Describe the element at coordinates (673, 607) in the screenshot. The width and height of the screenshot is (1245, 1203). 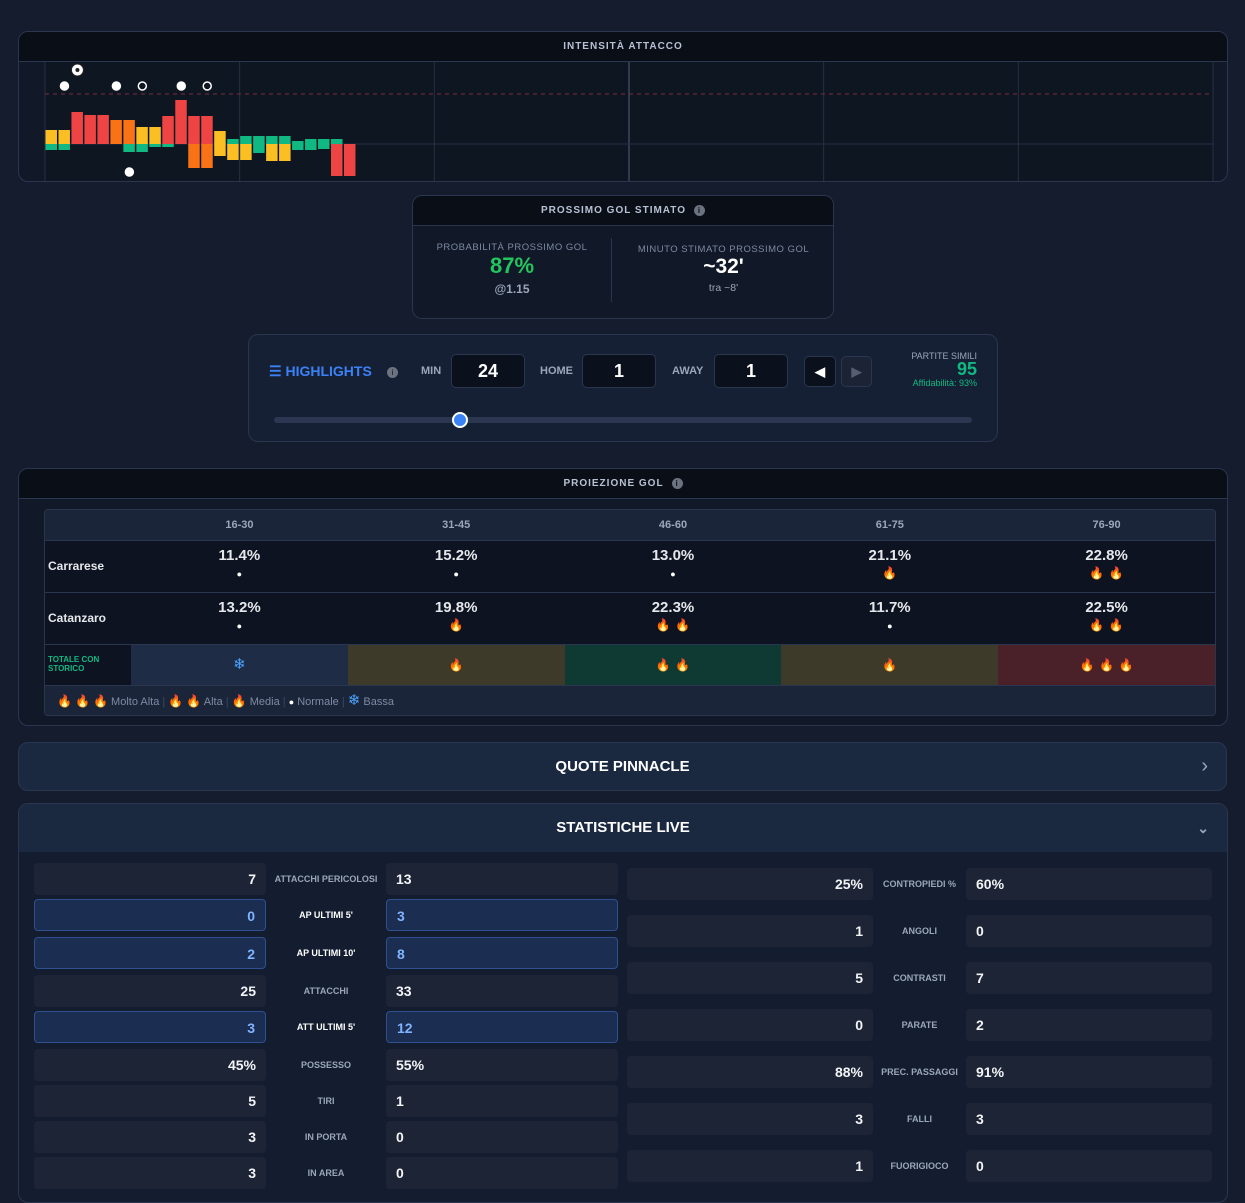
I see `probability: 22.3%` at that location.